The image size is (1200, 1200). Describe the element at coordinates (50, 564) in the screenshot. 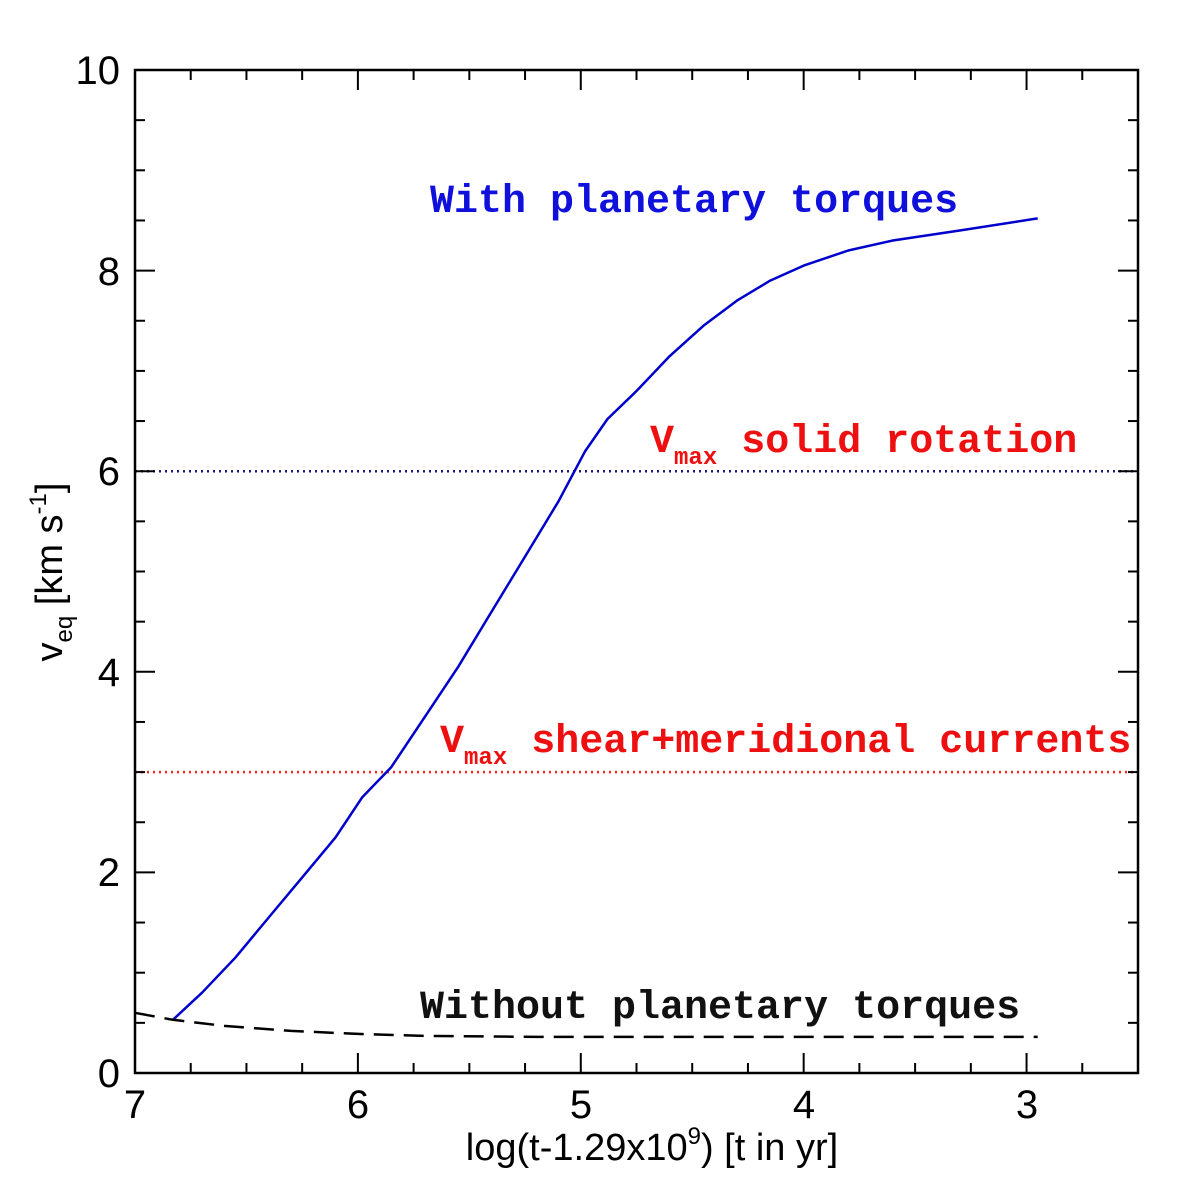

I see `y-axis-title-unit: [km s` at that location.